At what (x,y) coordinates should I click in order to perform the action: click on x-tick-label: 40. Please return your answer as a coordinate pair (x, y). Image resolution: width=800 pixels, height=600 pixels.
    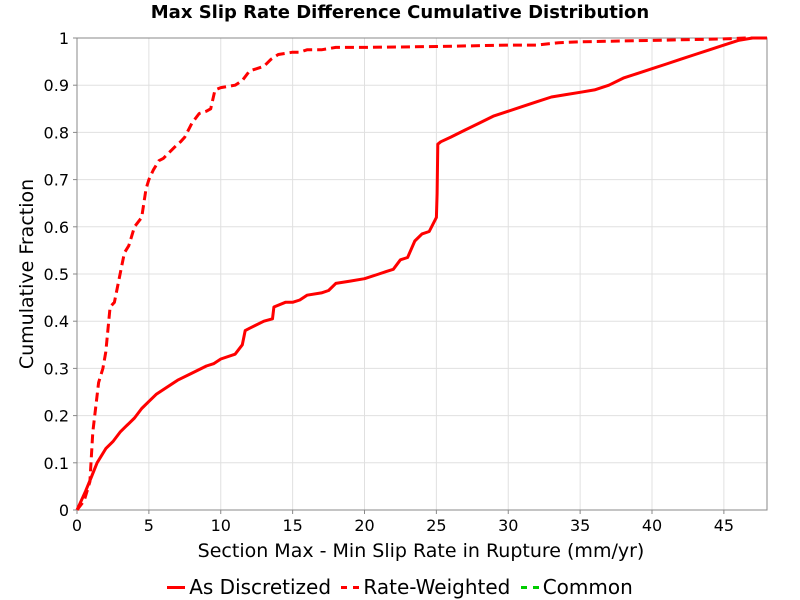
    Looking at the image, I should click on (652, 525).